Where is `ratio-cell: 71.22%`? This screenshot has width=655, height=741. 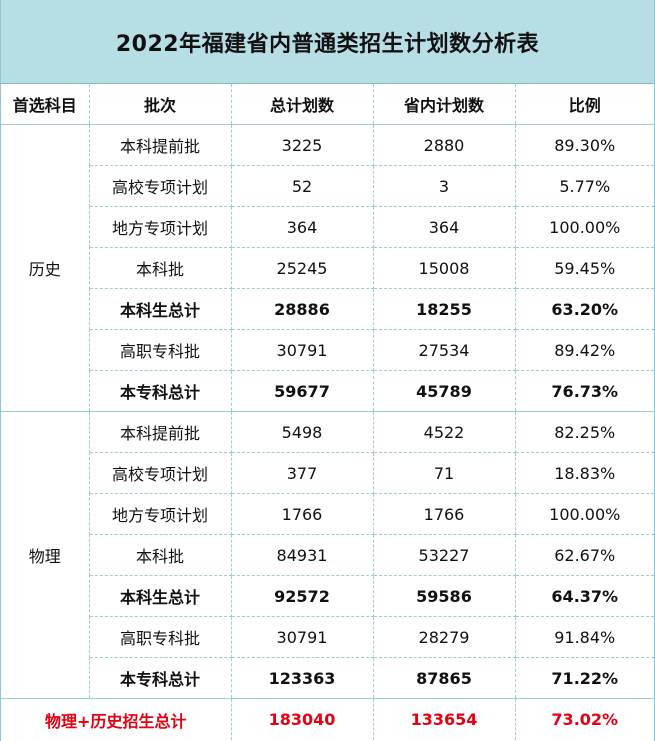 ratio-cell: 71.22% is located at coordinates (584, 678).